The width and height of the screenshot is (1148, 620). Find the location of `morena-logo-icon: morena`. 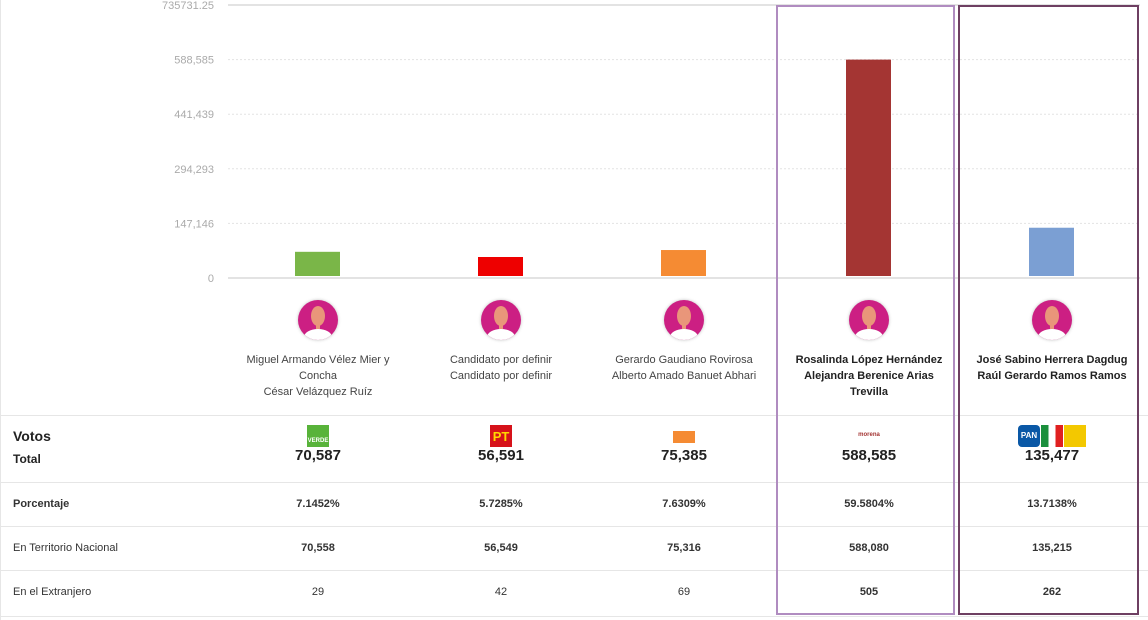

morena-logo-icon: morena is located at coordinates (869, 435).